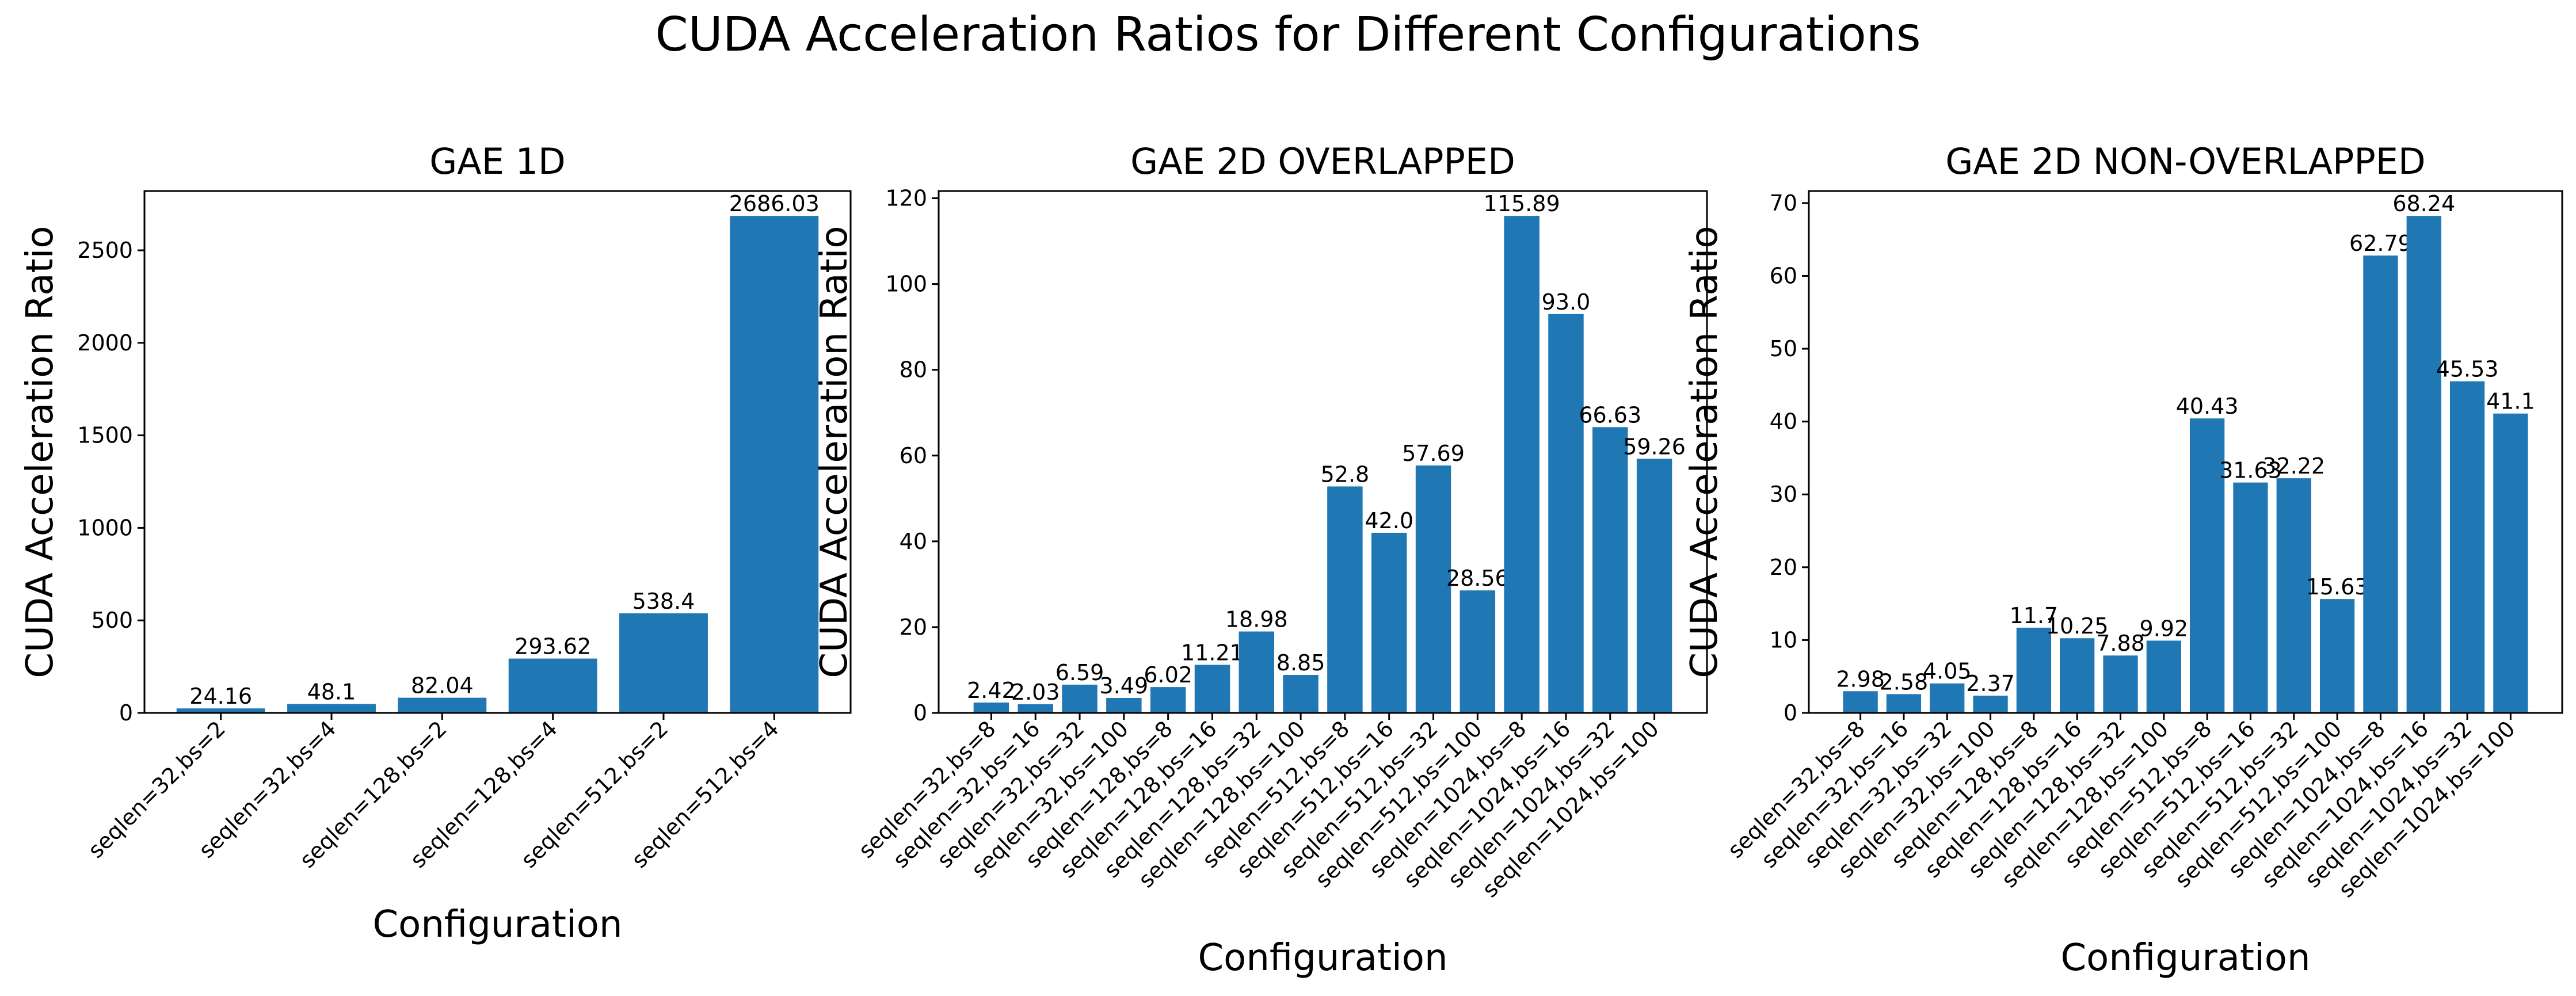 The width and height of the screenshot is (2576, 996). Describe the element at coordinates (105, 435) in the screenshot. I see `y-tick-label: 1500` at that location.